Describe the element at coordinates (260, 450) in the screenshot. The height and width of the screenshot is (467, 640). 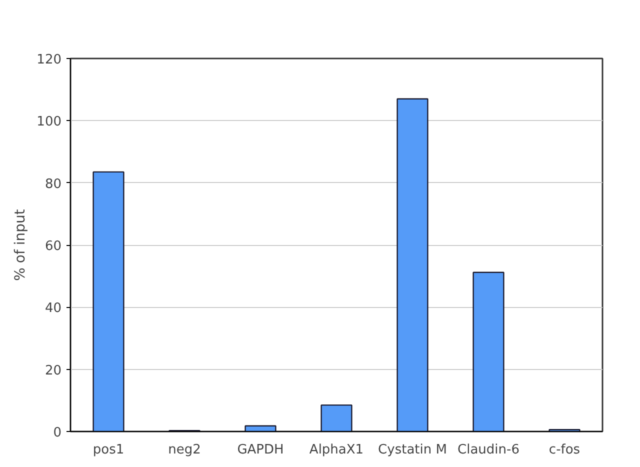
I see `x-tick-label: GAPDH` at that location.